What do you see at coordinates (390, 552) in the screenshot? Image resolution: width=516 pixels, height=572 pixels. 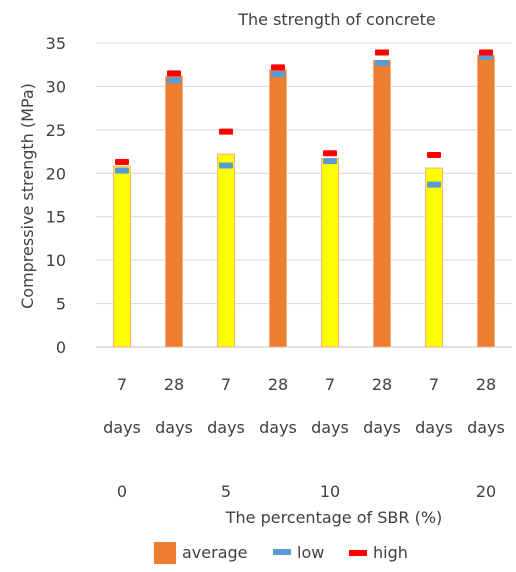 I see `legend-label-high: high` at bounding box center [390, 552].